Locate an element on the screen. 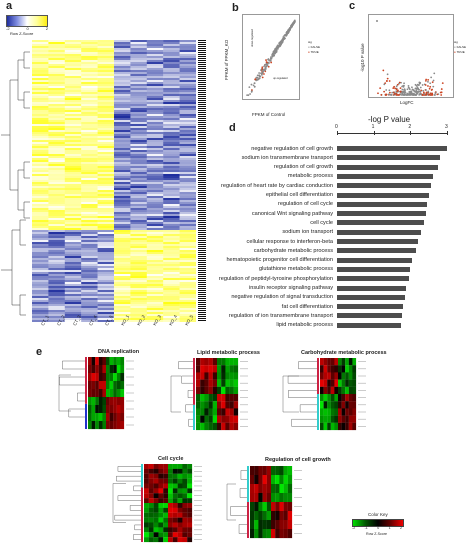  panel-c-plot is located at coordinates (411, 56).